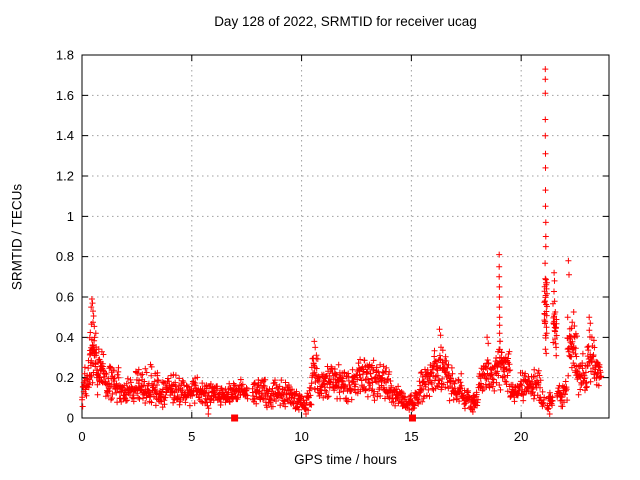 This screenshot has width=640, height=480. What do you see at coordinates (70, 418) in the screenshot?
I see `y-tick-label: 0` at bounding box center [70, 418].